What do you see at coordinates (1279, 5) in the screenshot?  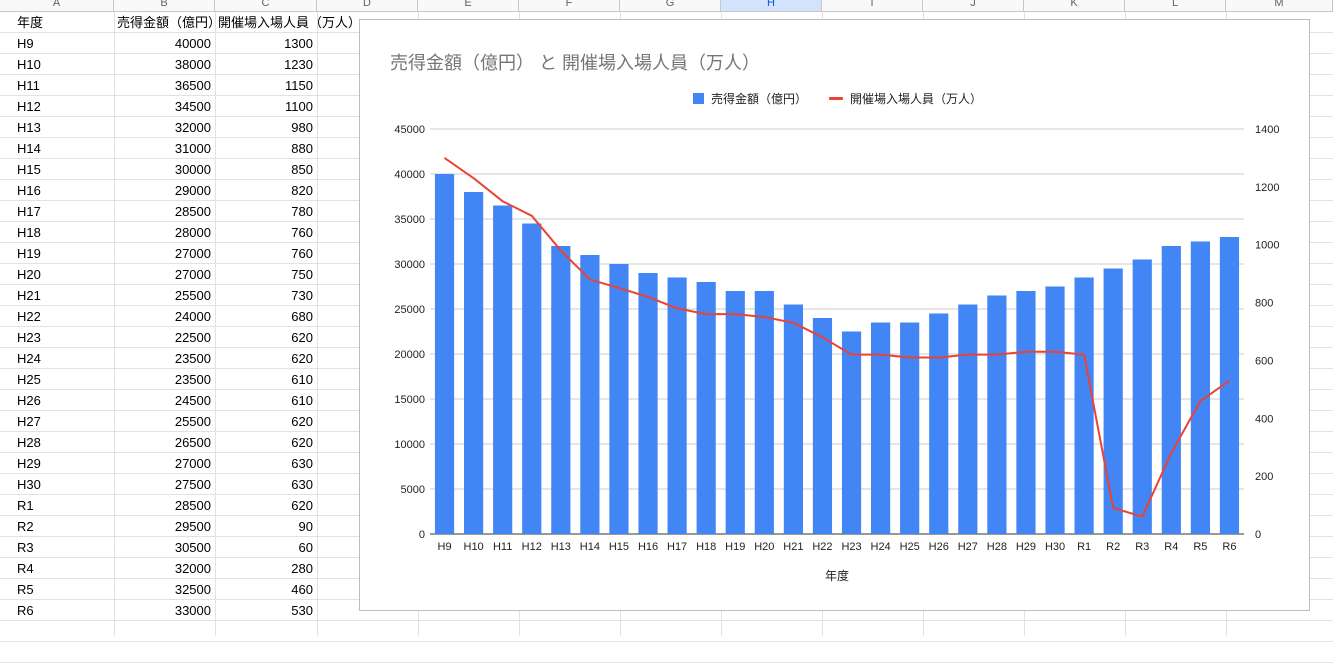 I see `column-header-m: M` at bounding box center [1279, 5].